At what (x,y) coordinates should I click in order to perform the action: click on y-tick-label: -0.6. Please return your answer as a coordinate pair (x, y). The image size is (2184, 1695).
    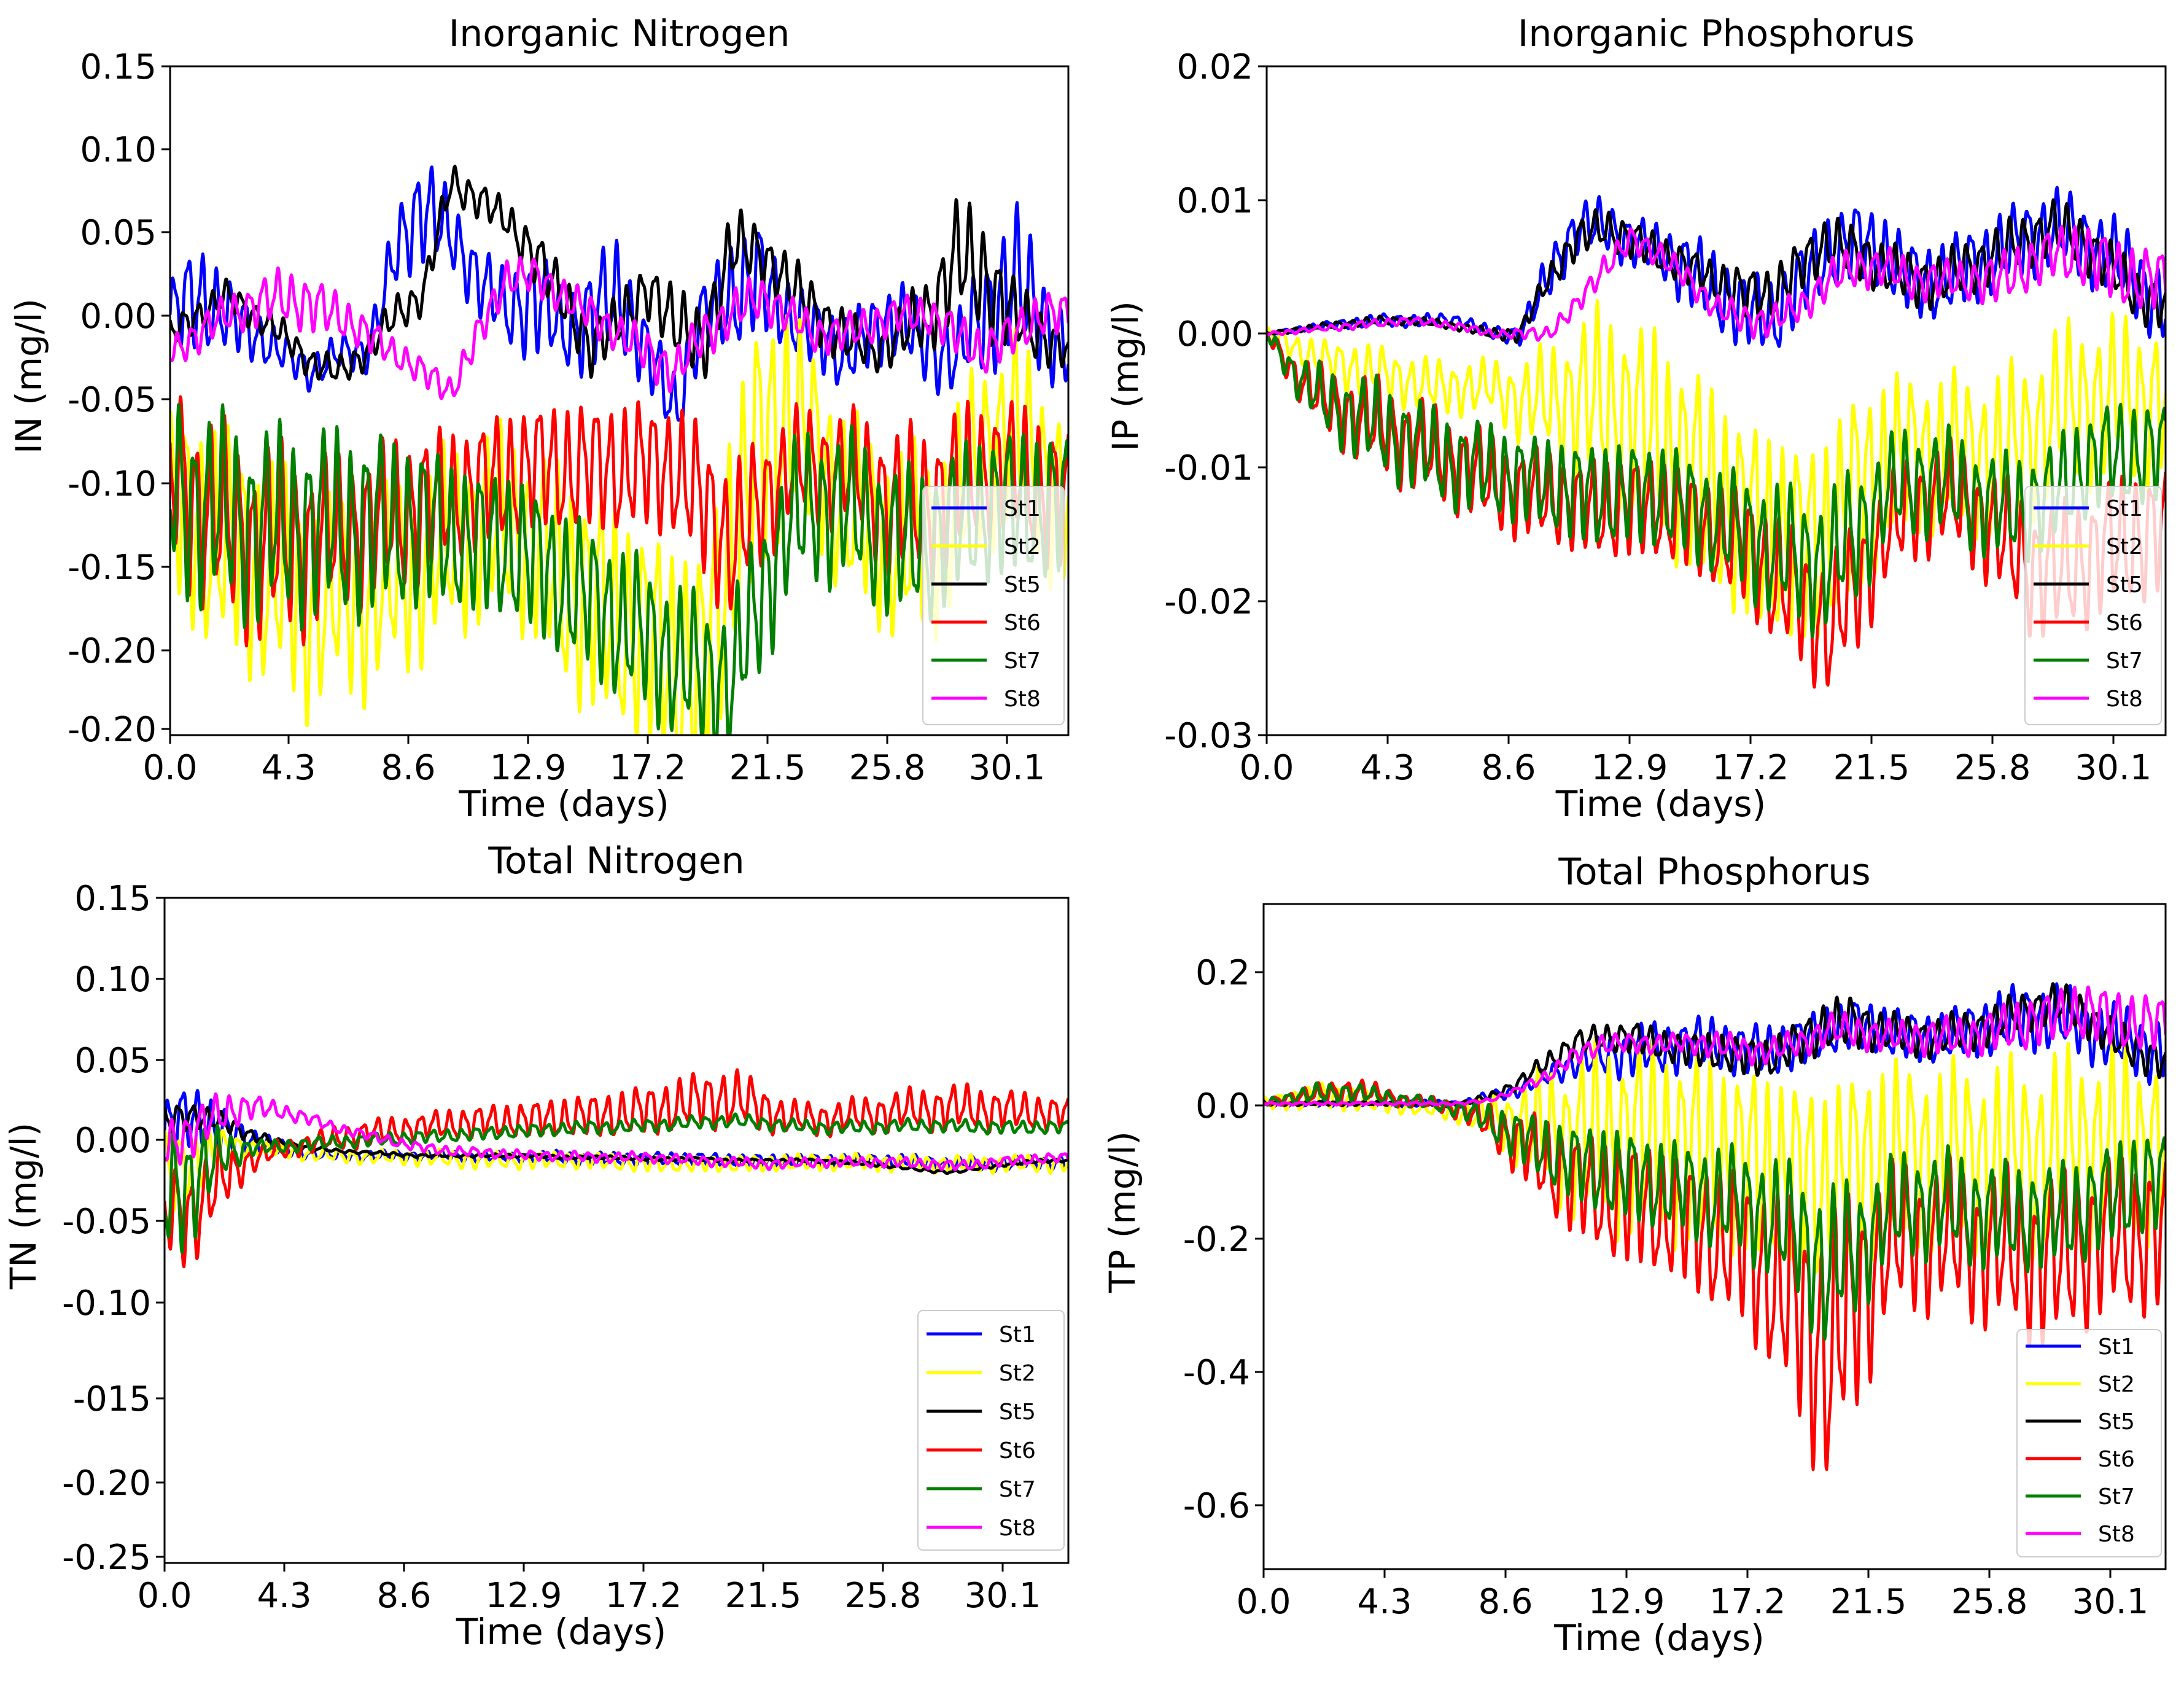
    Looking at the image, I should click on (1216, 1506).